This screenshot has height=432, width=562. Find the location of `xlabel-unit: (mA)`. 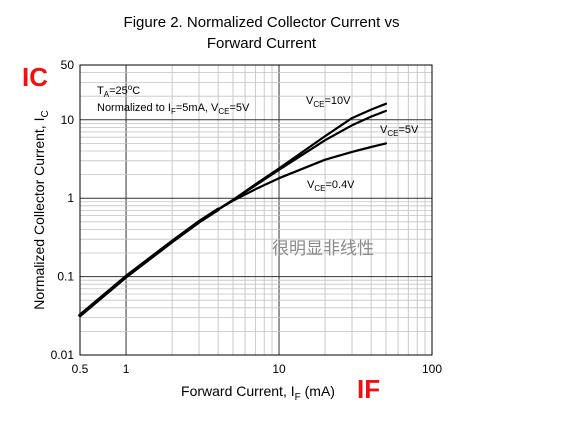

xlabel-unit: (mA) is located at coordinates (318, 391).